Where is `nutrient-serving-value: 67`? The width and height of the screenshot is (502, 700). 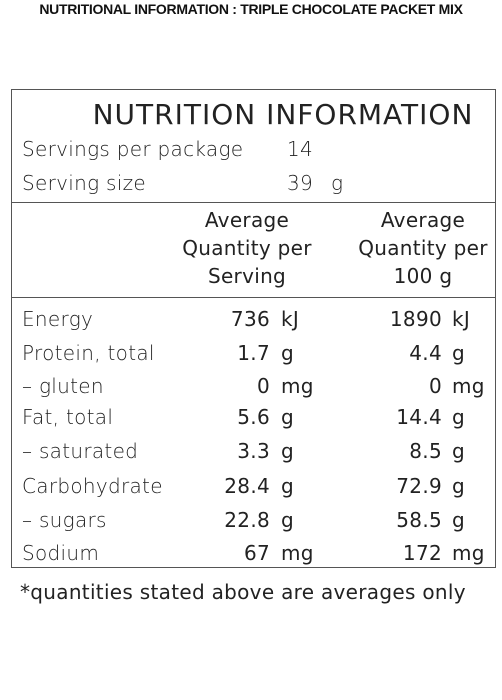
nutrient-serving-value: 67 is located at coordinates (230, 553).